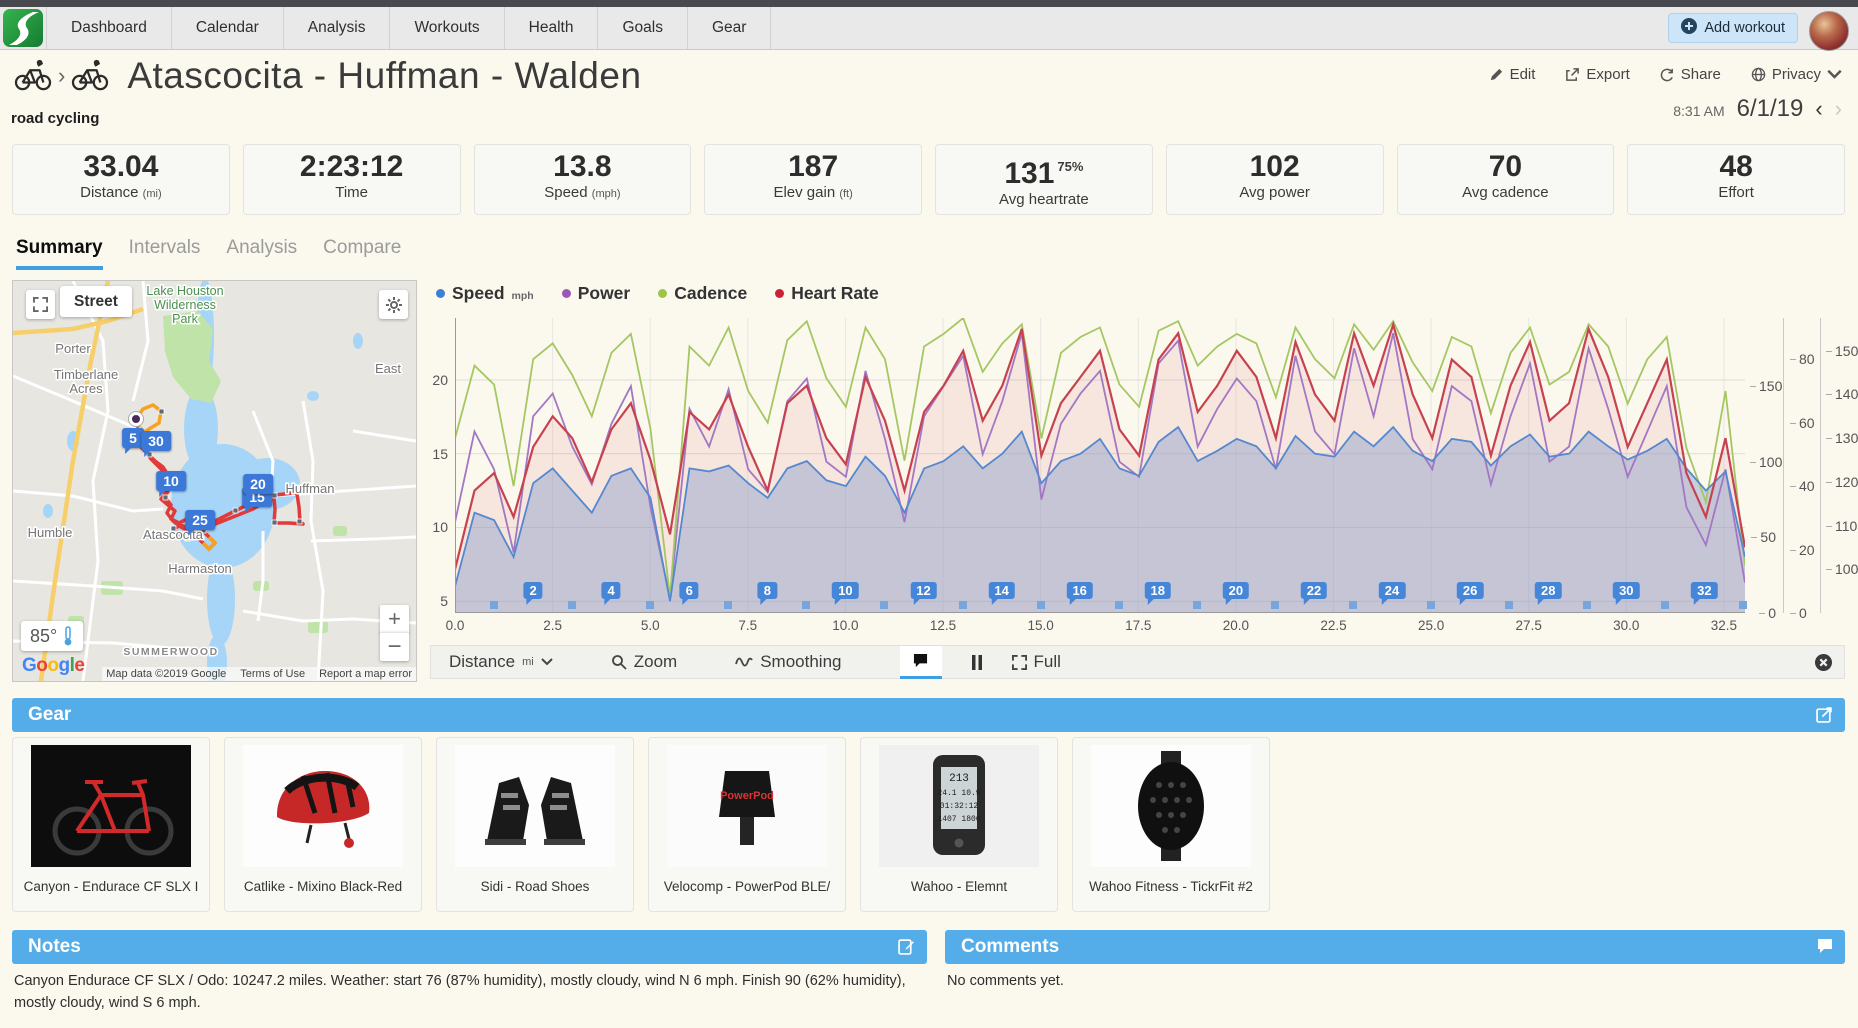  What do you see at coordinates (1823, 665) in the screenshot?
I see `chart-close-button` at bounding box center [1823, 665].